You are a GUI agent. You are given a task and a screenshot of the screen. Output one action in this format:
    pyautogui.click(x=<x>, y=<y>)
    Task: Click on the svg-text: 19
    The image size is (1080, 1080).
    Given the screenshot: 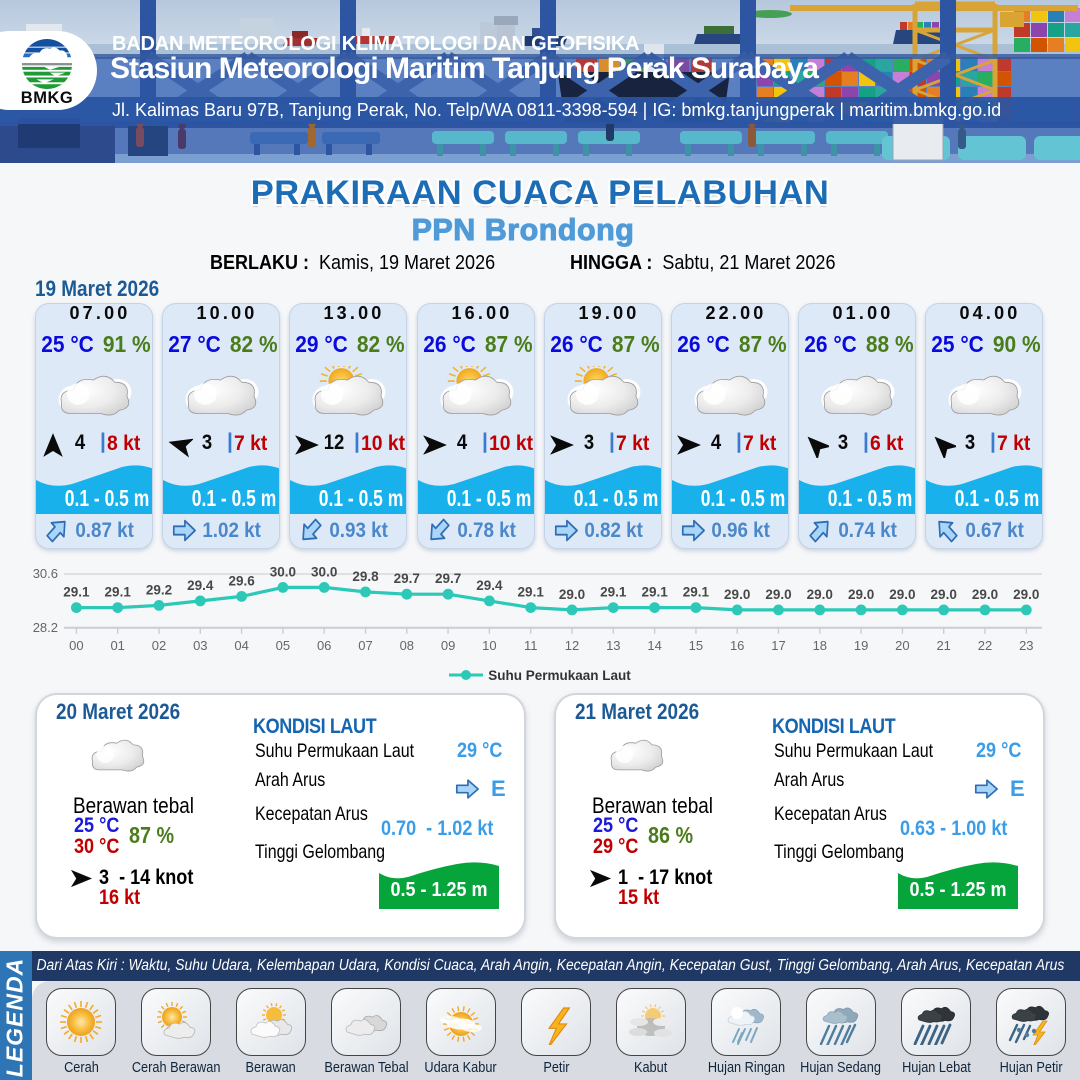 What is the action you would take?
    pyautogui.click(x=861, y=645)
    